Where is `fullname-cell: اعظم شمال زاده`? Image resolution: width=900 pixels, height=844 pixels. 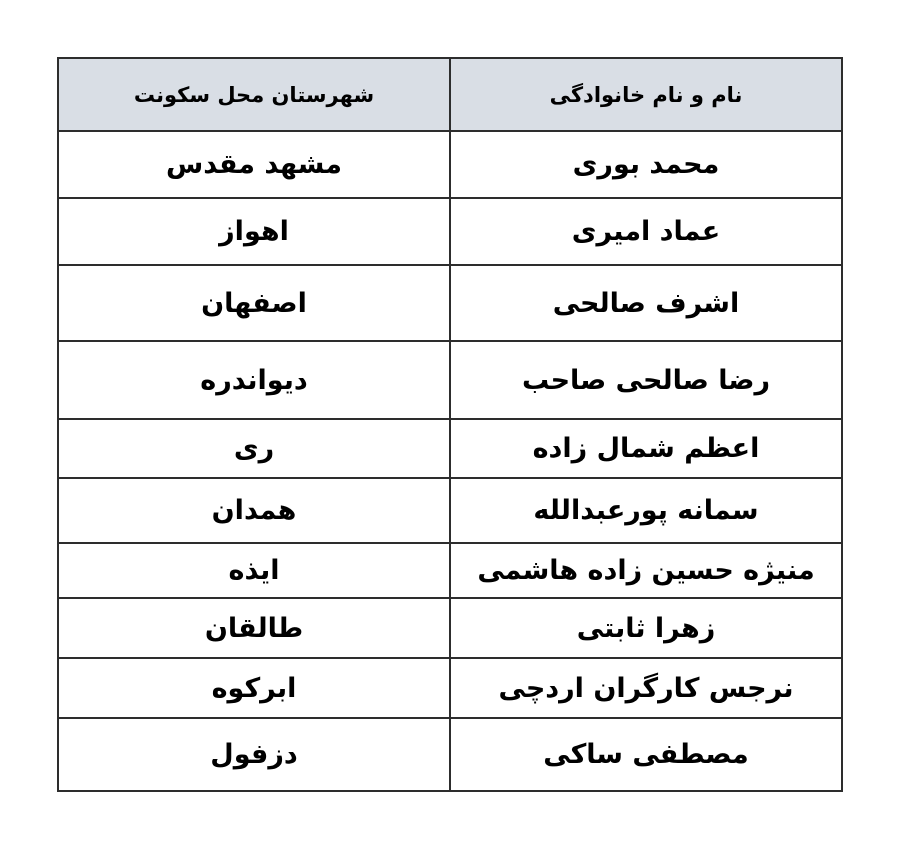 fullname-cell: اعظم شمال زاده is located at coordinates (646, 448).